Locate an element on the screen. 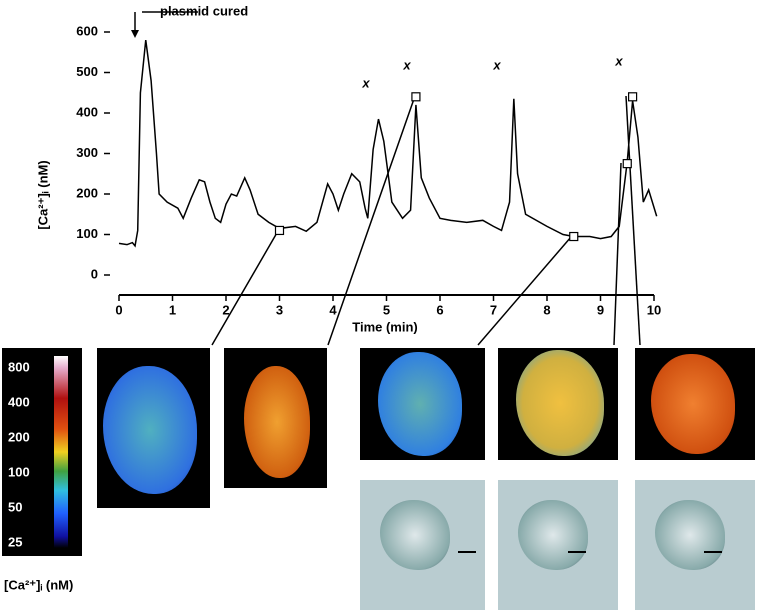  y-tick-label: 0 is located at coordinates (94, 273).